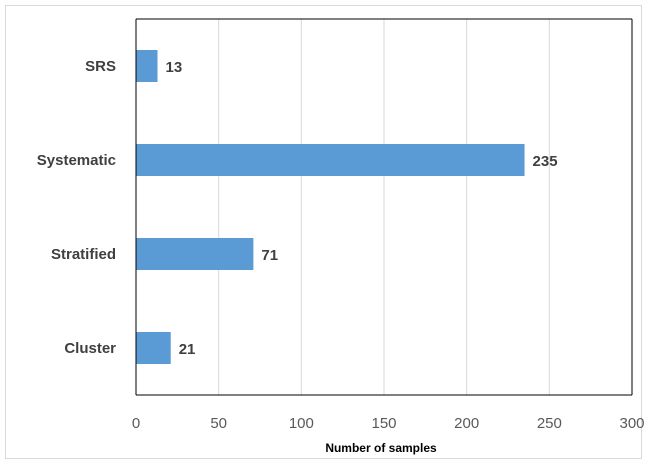  What do you see at coordinates (147, 66) in the screenshot?
I see `bar-srs` at bounding box center [147, 66].